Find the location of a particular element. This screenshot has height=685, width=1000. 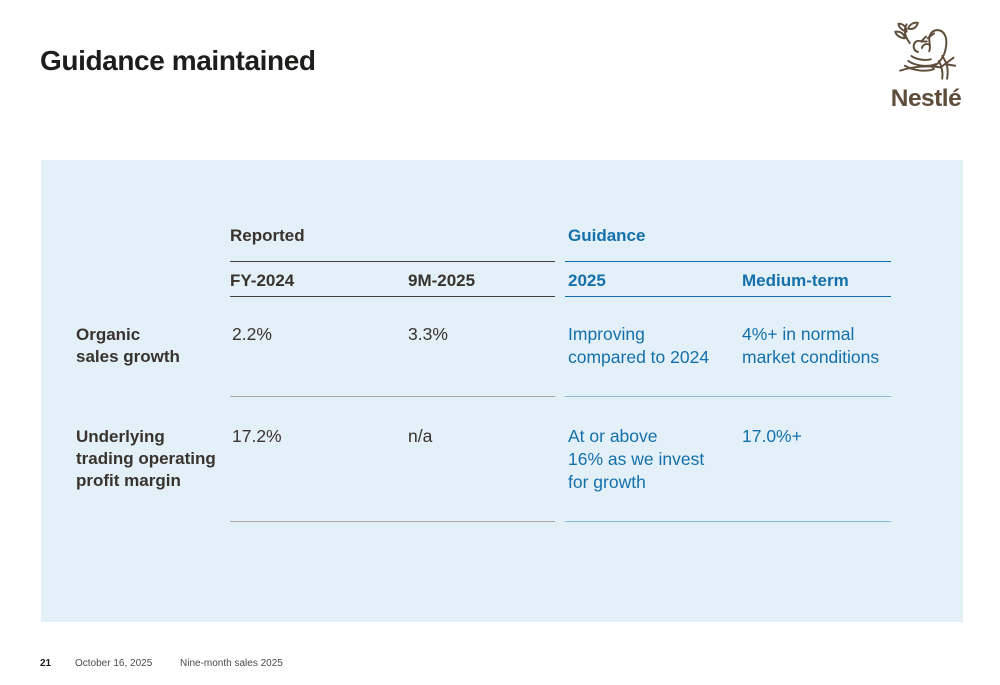

group-header-guidance: Guidance is located at coordinates (607, 235).